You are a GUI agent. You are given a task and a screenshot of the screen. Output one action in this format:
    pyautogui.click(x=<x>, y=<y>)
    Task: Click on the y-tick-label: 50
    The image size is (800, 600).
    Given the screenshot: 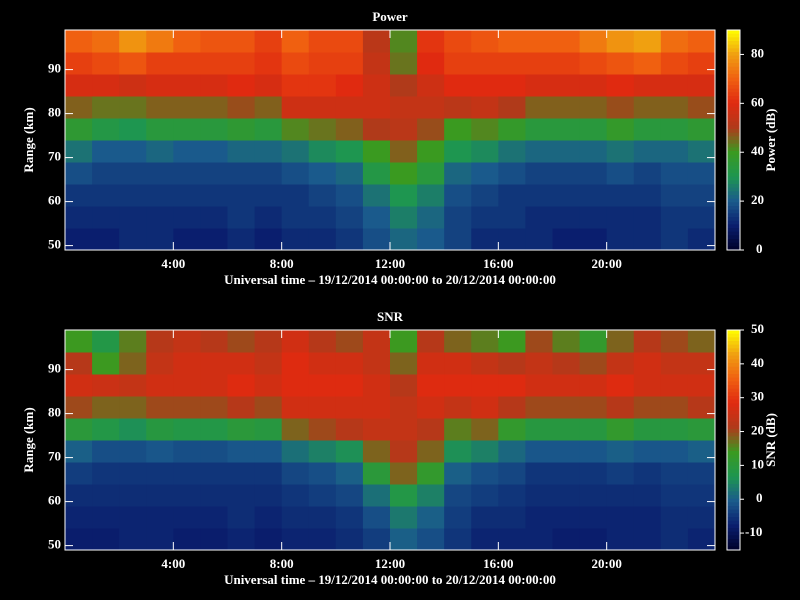 What is the action you would take?
    pyautogui.click(x=54, y=244)
    